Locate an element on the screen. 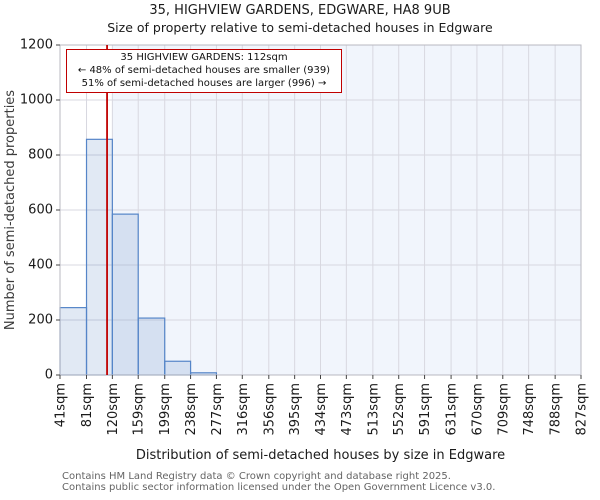  x-tick-label: 41sqm is located at coordinates (61, 405).